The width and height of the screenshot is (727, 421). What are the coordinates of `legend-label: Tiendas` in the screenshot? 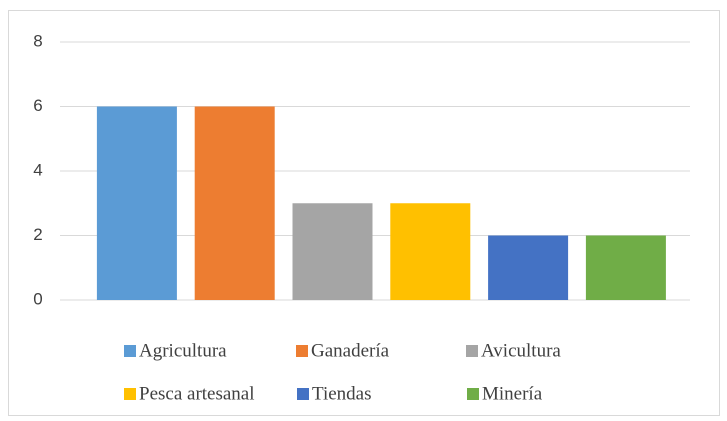 It's located at (341, 393).